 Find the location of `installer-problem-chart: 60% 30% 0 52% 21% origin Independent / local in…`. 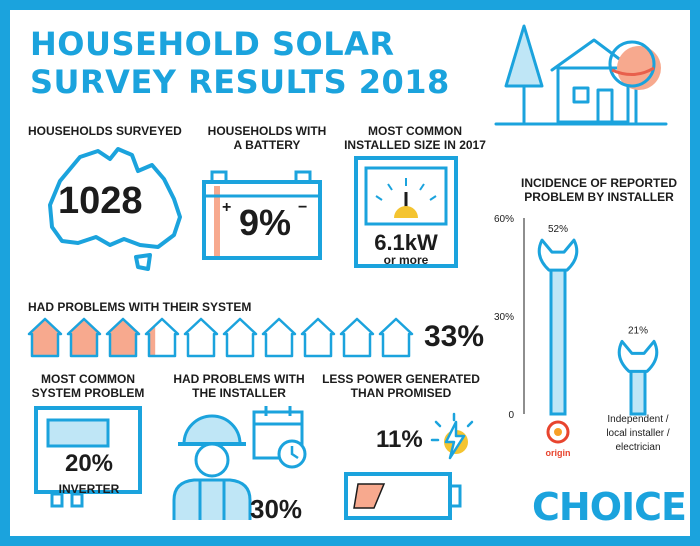

installer-problem-chart: 60% 30% 0 52% 21% origin Independent / local in… is located at coordinates (582, 336).